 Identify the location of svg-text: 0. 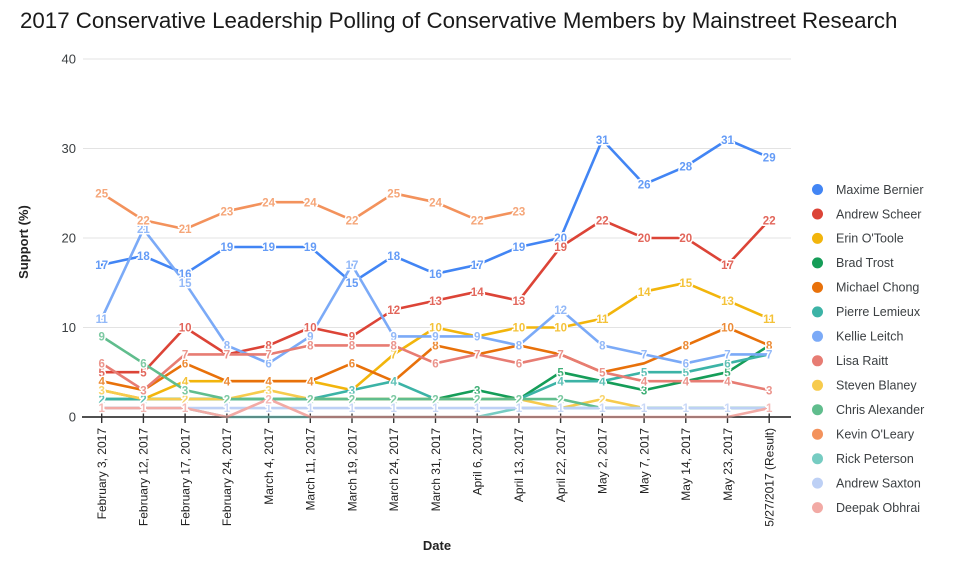
(72, 417).